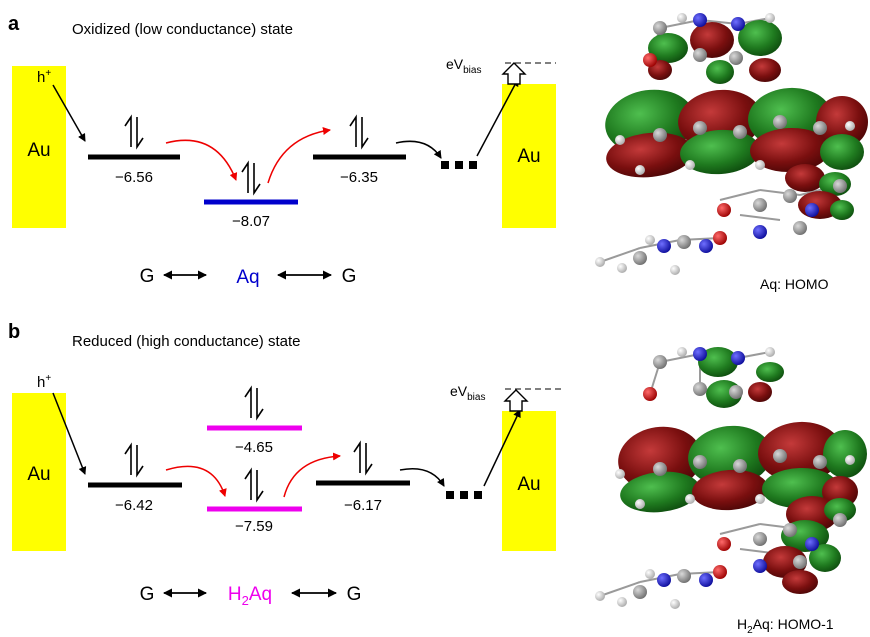  Describe the element at coordinates (363, 458) in the screenshot. I see `spin-pair-g2-b` at that location.